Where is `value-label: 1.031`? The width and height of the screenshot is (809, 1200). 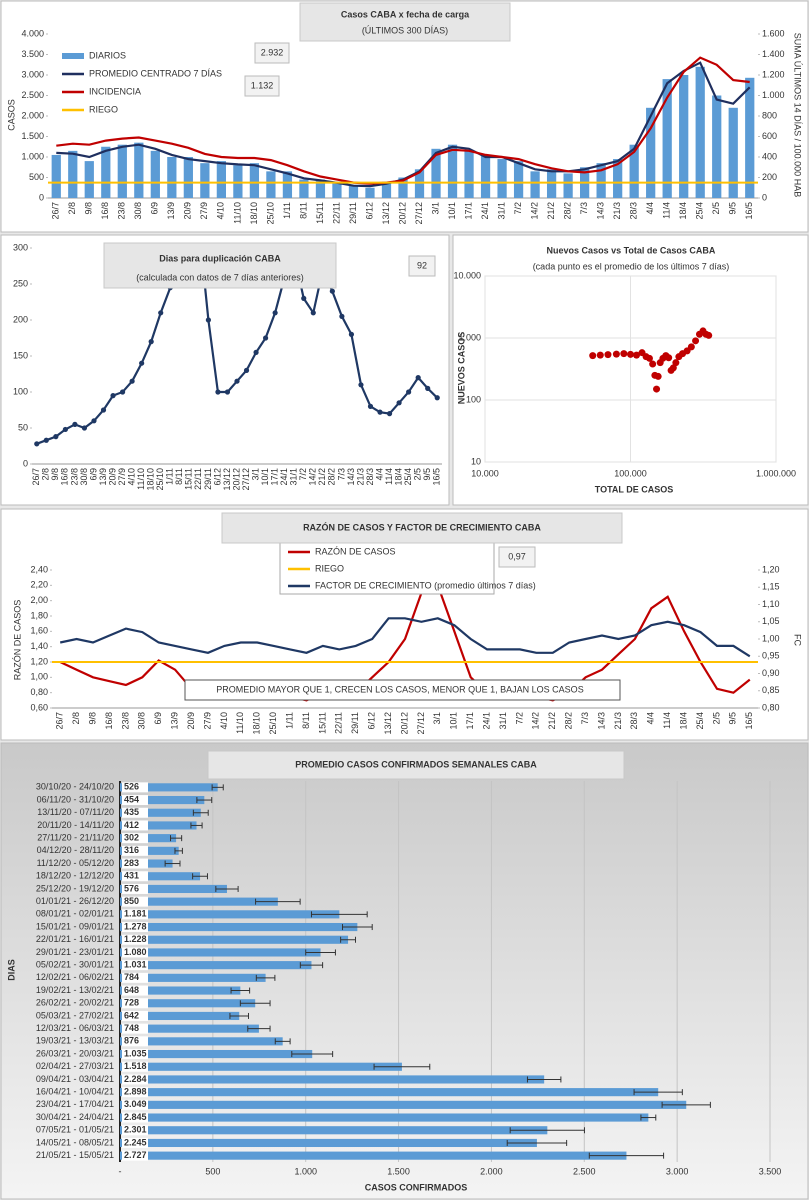 value-label: 1.031 is located at coordinates (135, 965).